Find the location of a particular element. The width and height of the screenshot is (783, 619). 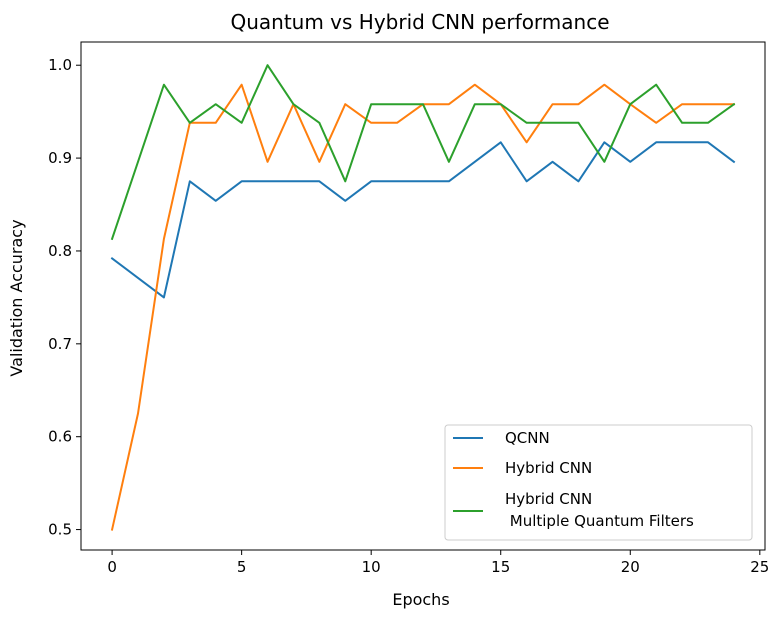

y-tick-label: 0.9 is located at coordinates (60, 158).